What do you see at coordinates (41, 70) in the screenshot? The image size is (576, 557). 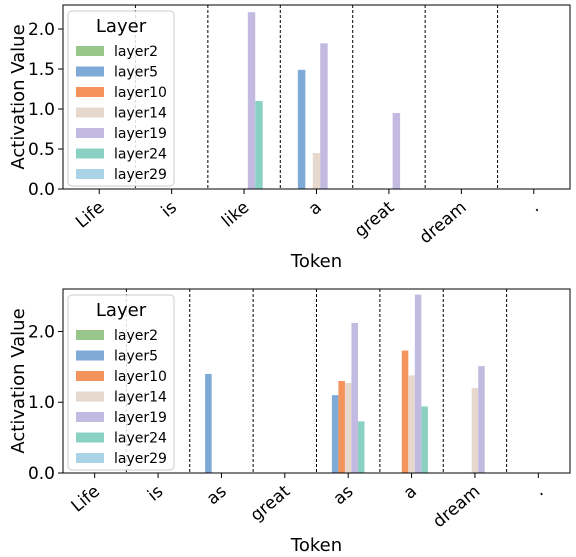 I see `y-tick-label: 1.5` at bounding box center [41, 70].